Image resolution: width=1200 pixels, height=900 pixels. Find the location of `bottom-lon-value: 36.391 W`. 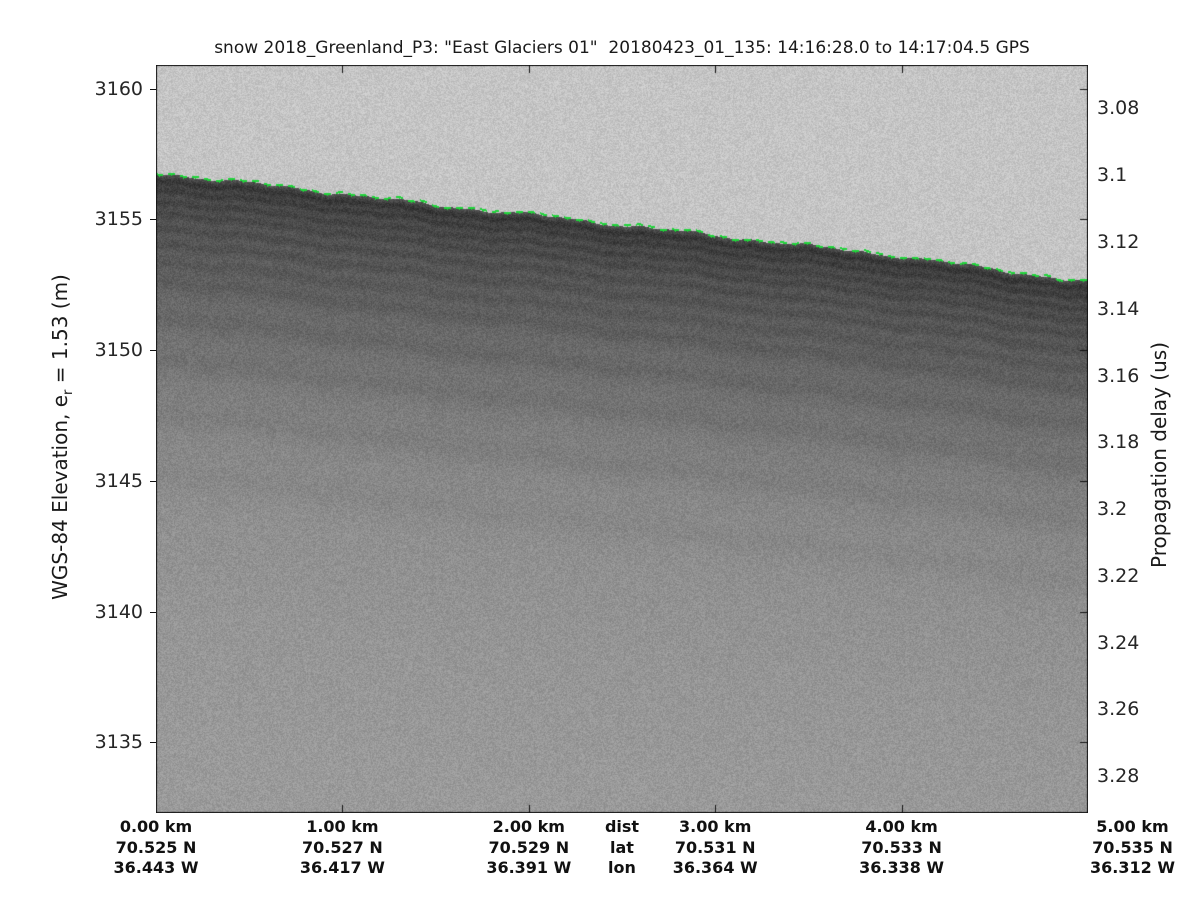

bottom-lon-value: 36.391 W is located at coordinates (529, 867).